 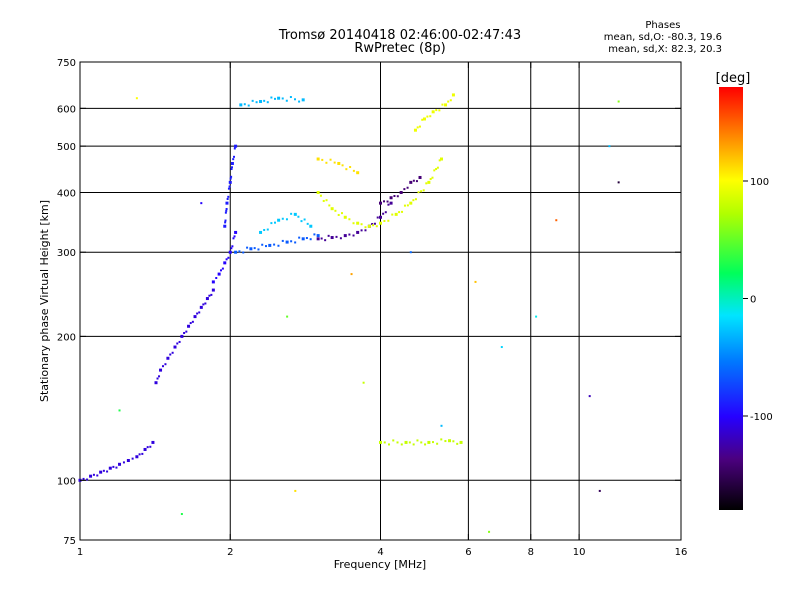 What do you see at coordinates (759, 182) in the screenshot?
I see `colorbar-tick-label: 100` at bounding box center [759, 182].